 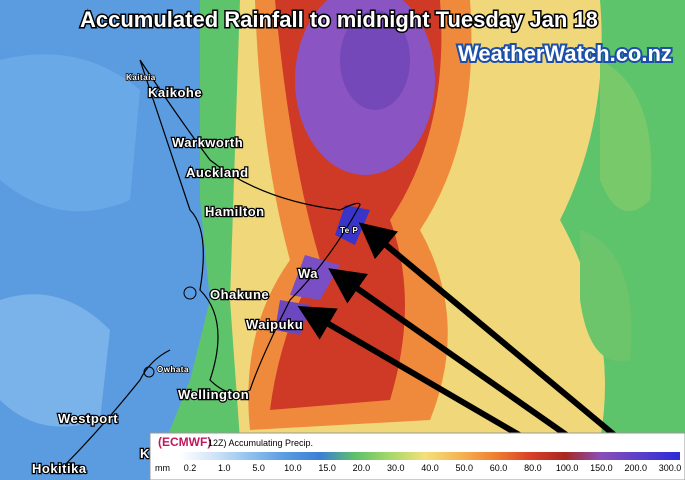 I want to click on place-label: Hamilton, so click(x=235, y=211).